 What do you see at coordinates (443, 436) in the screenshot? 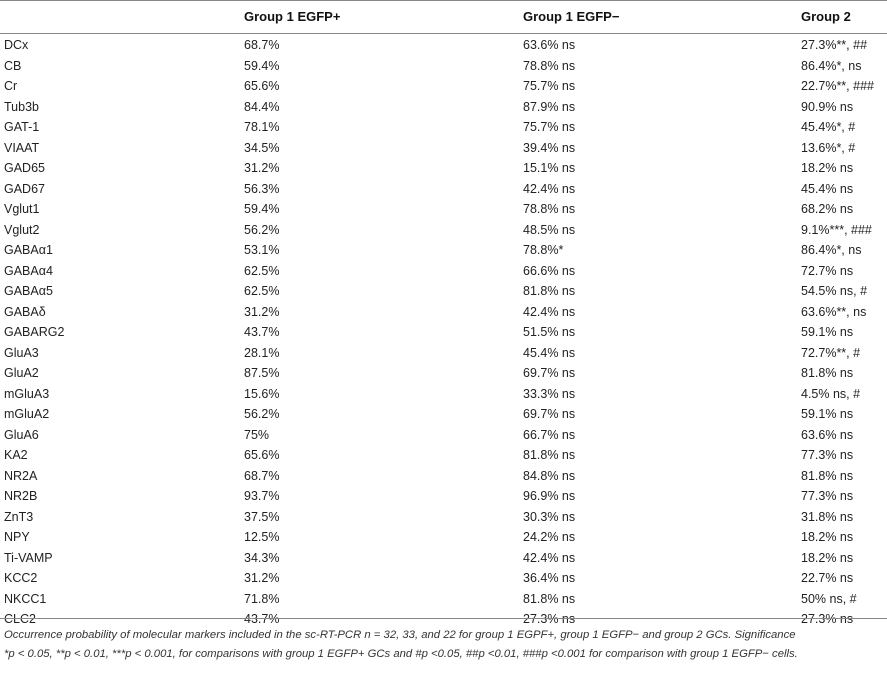
I see `table-row: GluA6 75% 66.7% ns 63.6% ns` at bounding box center [443, 436].